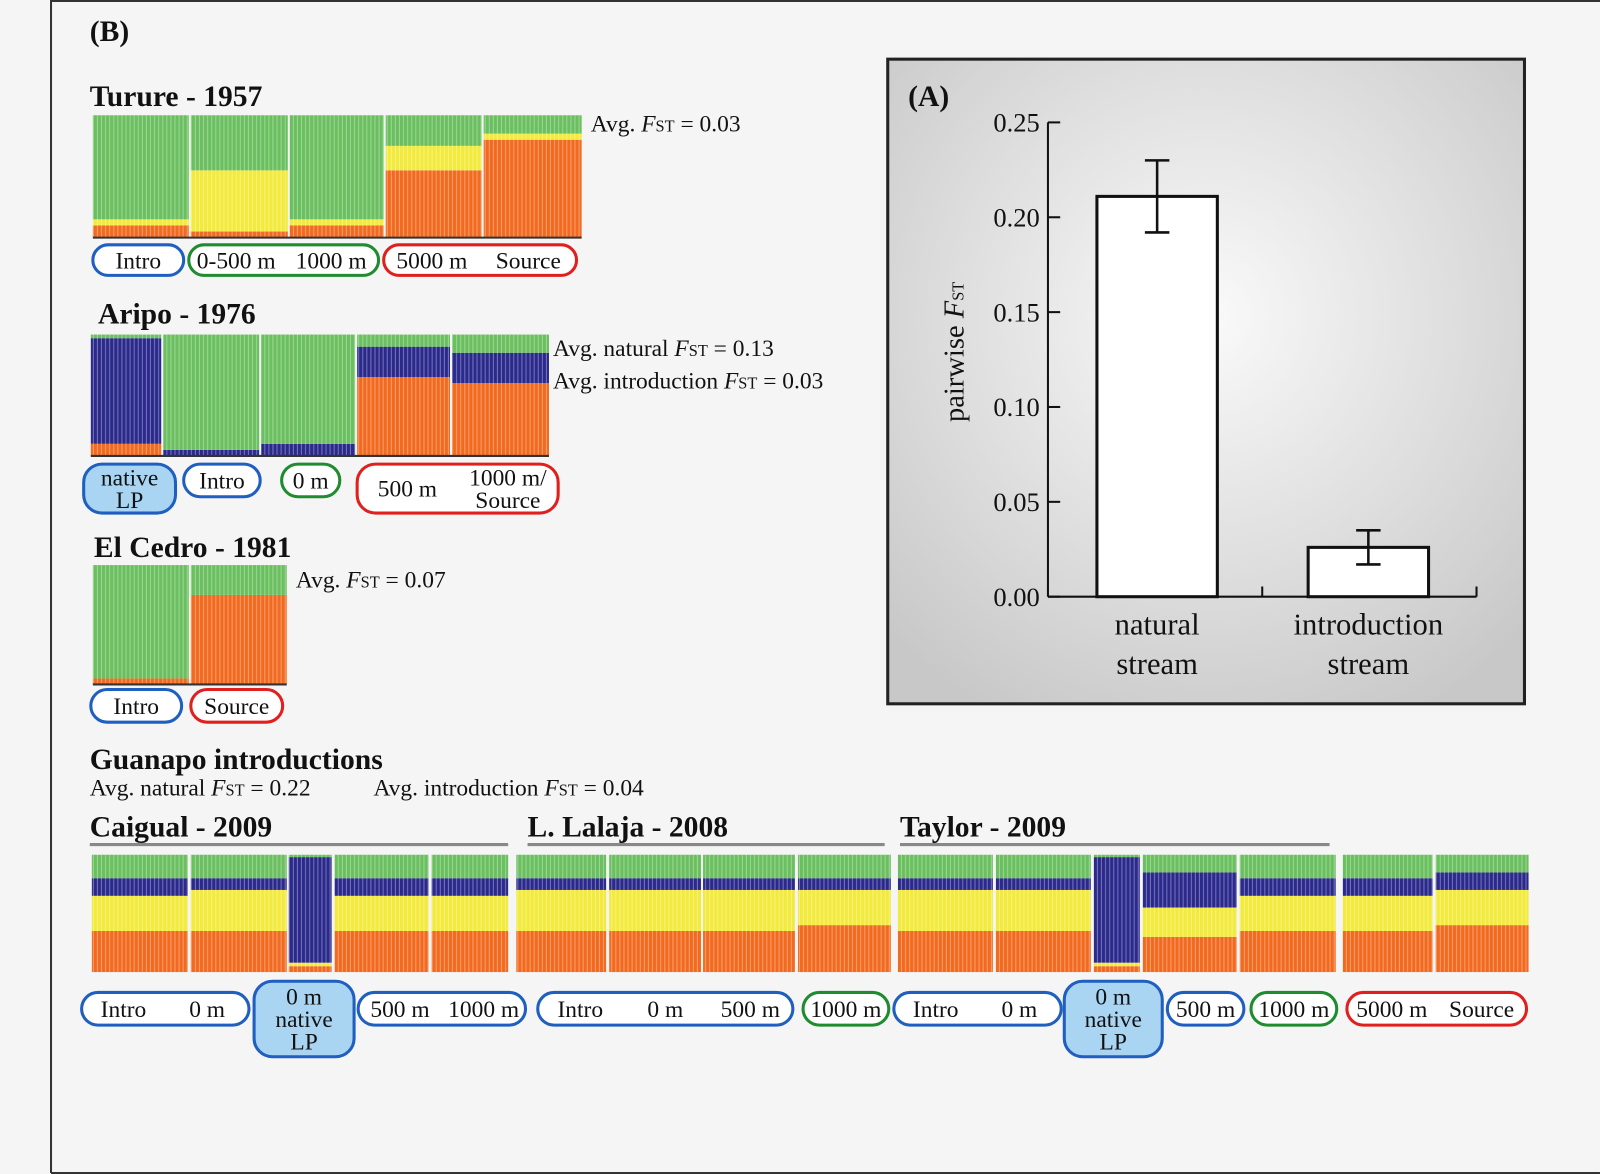 Image resolution: width=1600 pixels, height=1174 pixels. I want to click on text-part: = 0.22, so click(278, 789).